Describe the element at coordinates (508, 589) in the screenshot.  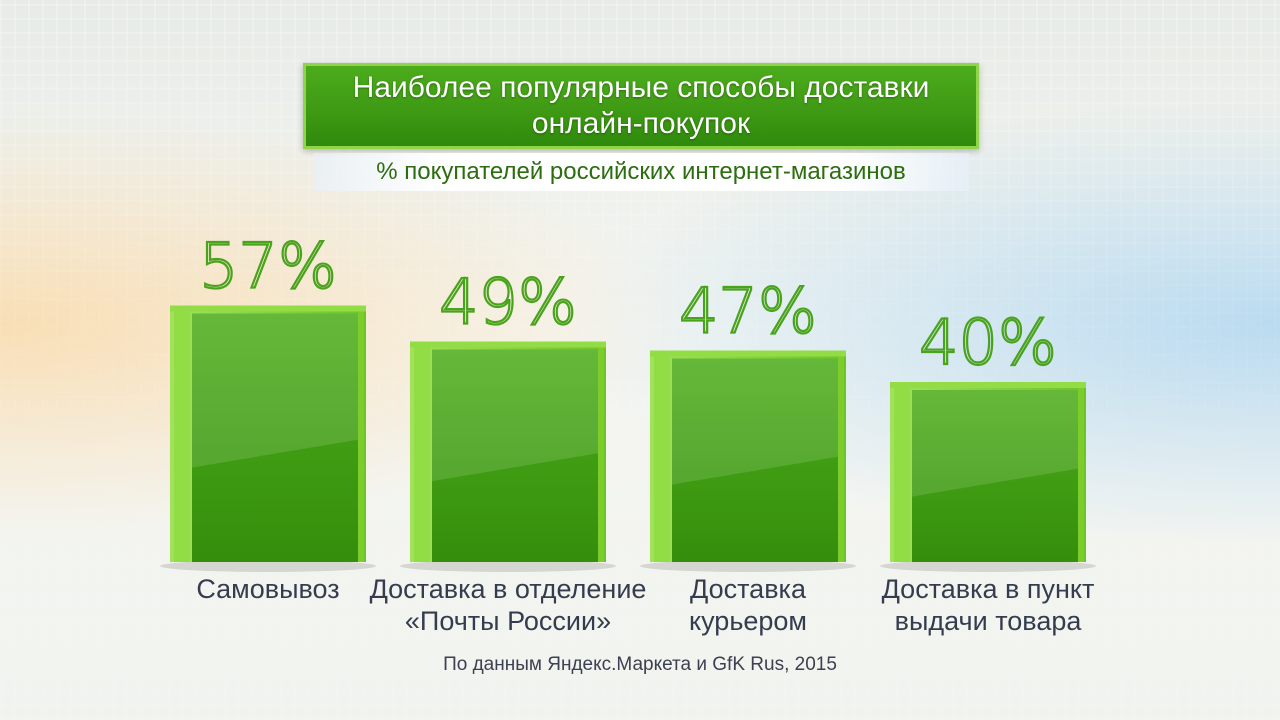
I see `category-label-line: Доставка в отделение` at that location.